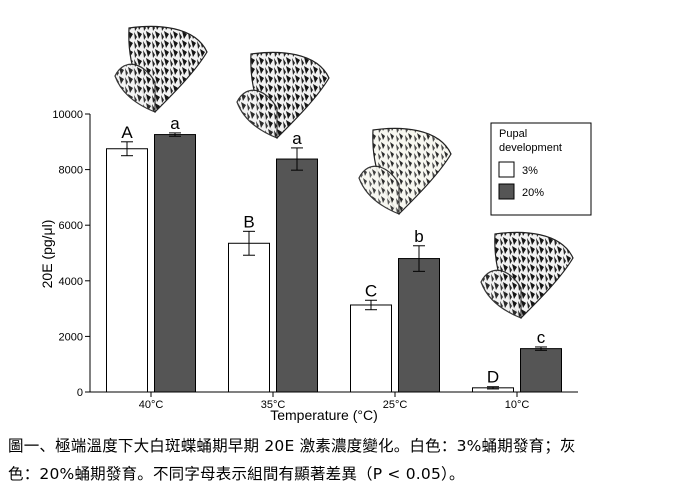 Image resolution: width=692 pixels, height=501 pixels. Describe the element at coordinates (324, 415) in the screenshot. I see `x-axis-label: Temperature (°C)` at that location.